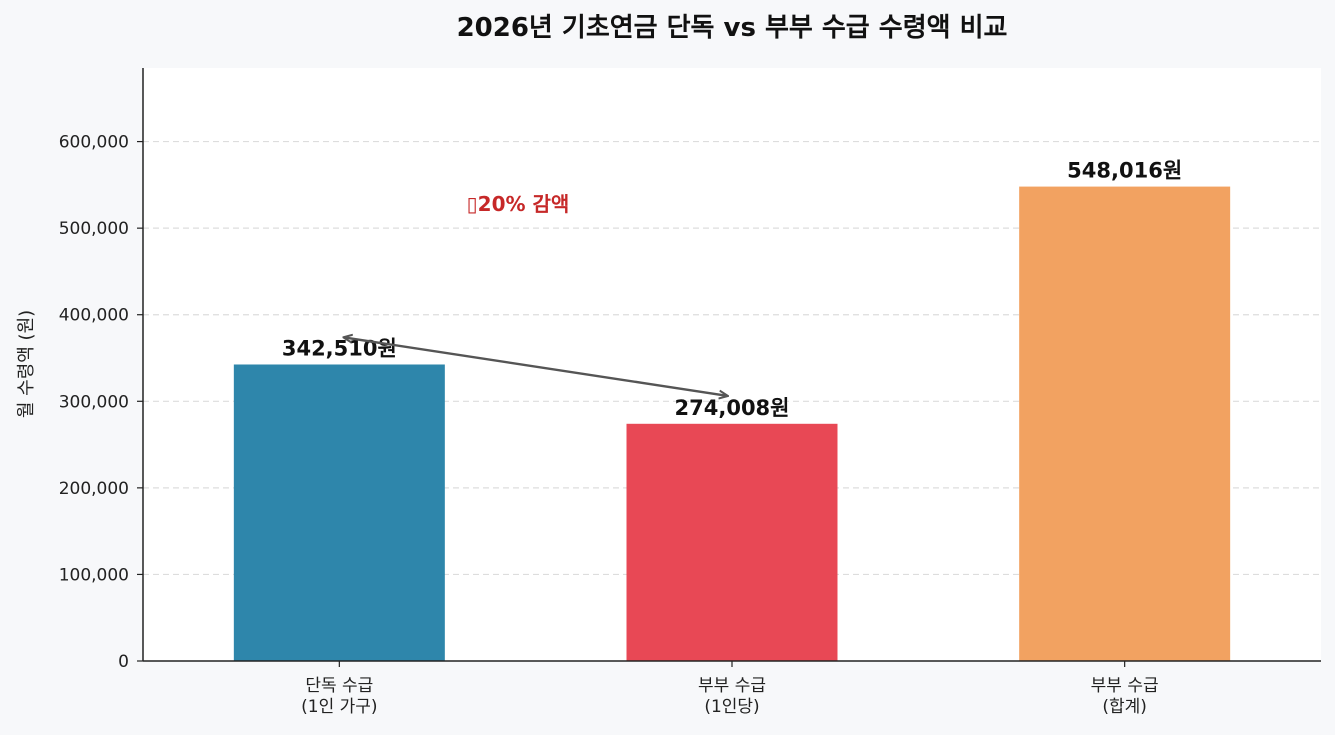 This screenshot has width=1335, height=735. I want to click on annotation-text: ▯20% 감액, so click(518, 204).